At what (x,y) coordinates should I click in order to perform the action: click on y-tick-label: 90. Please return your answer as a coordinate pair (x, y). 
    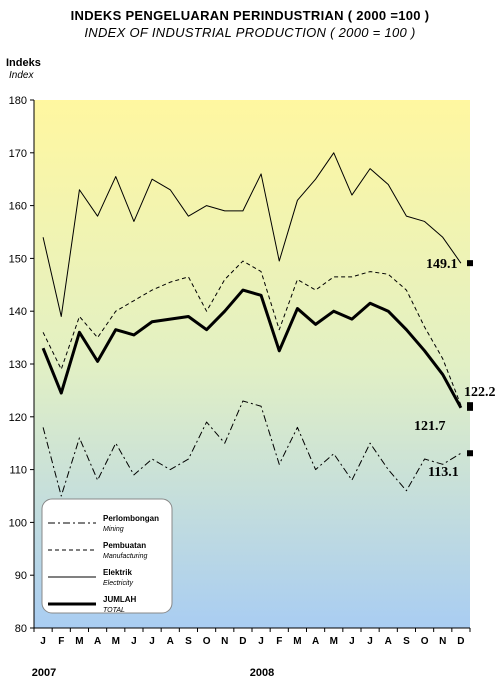
    Looking at the image, I should click on (21, 576).